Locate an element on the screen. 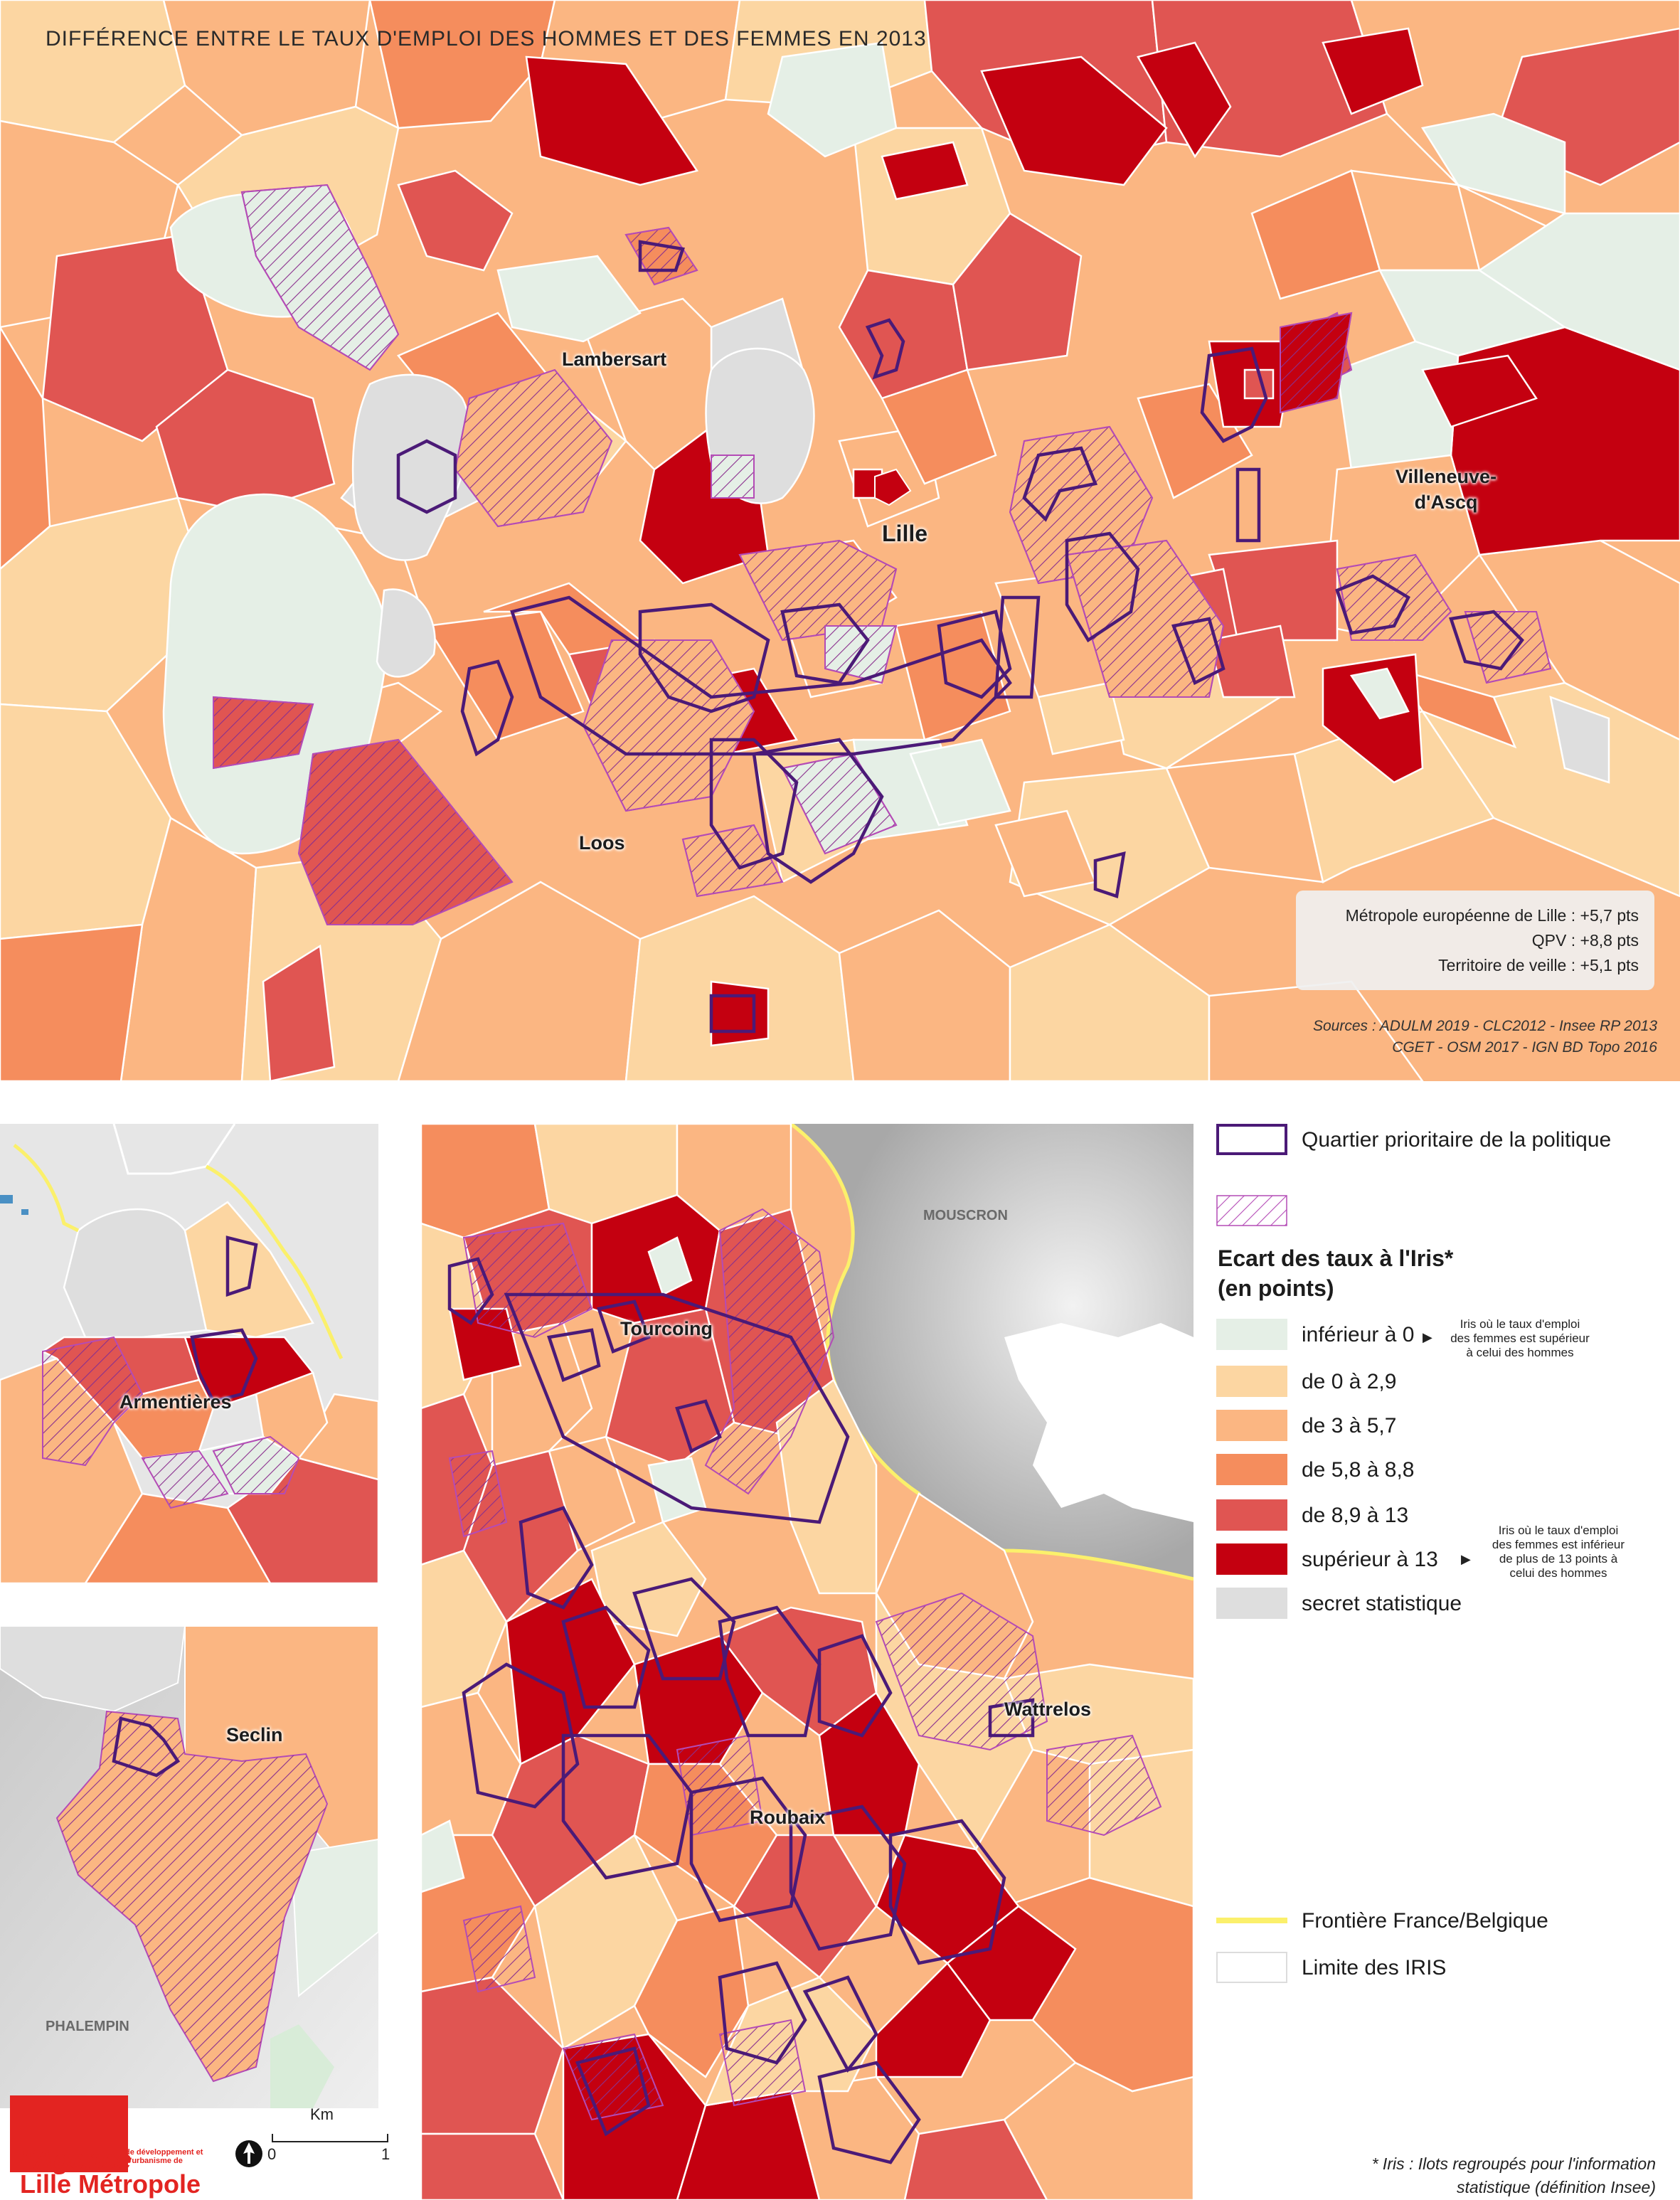 This screenshot has width=1680, height=2200. legend-class-6-label: secret statistique is located at coordinates (1382, 1603).